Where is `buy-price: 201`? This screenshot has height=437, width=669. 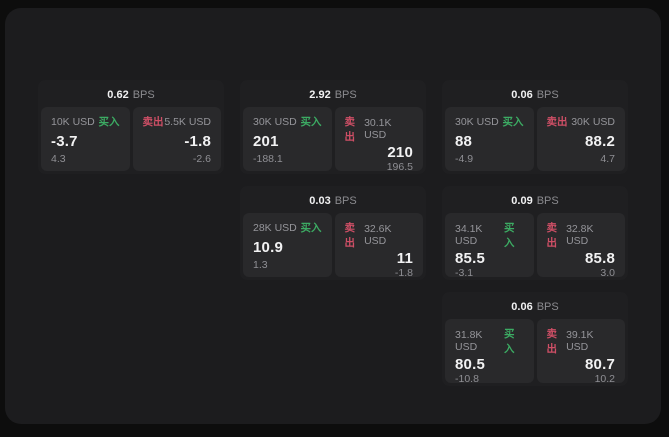 buy-price: 201 is located at coordinates (266, 141).